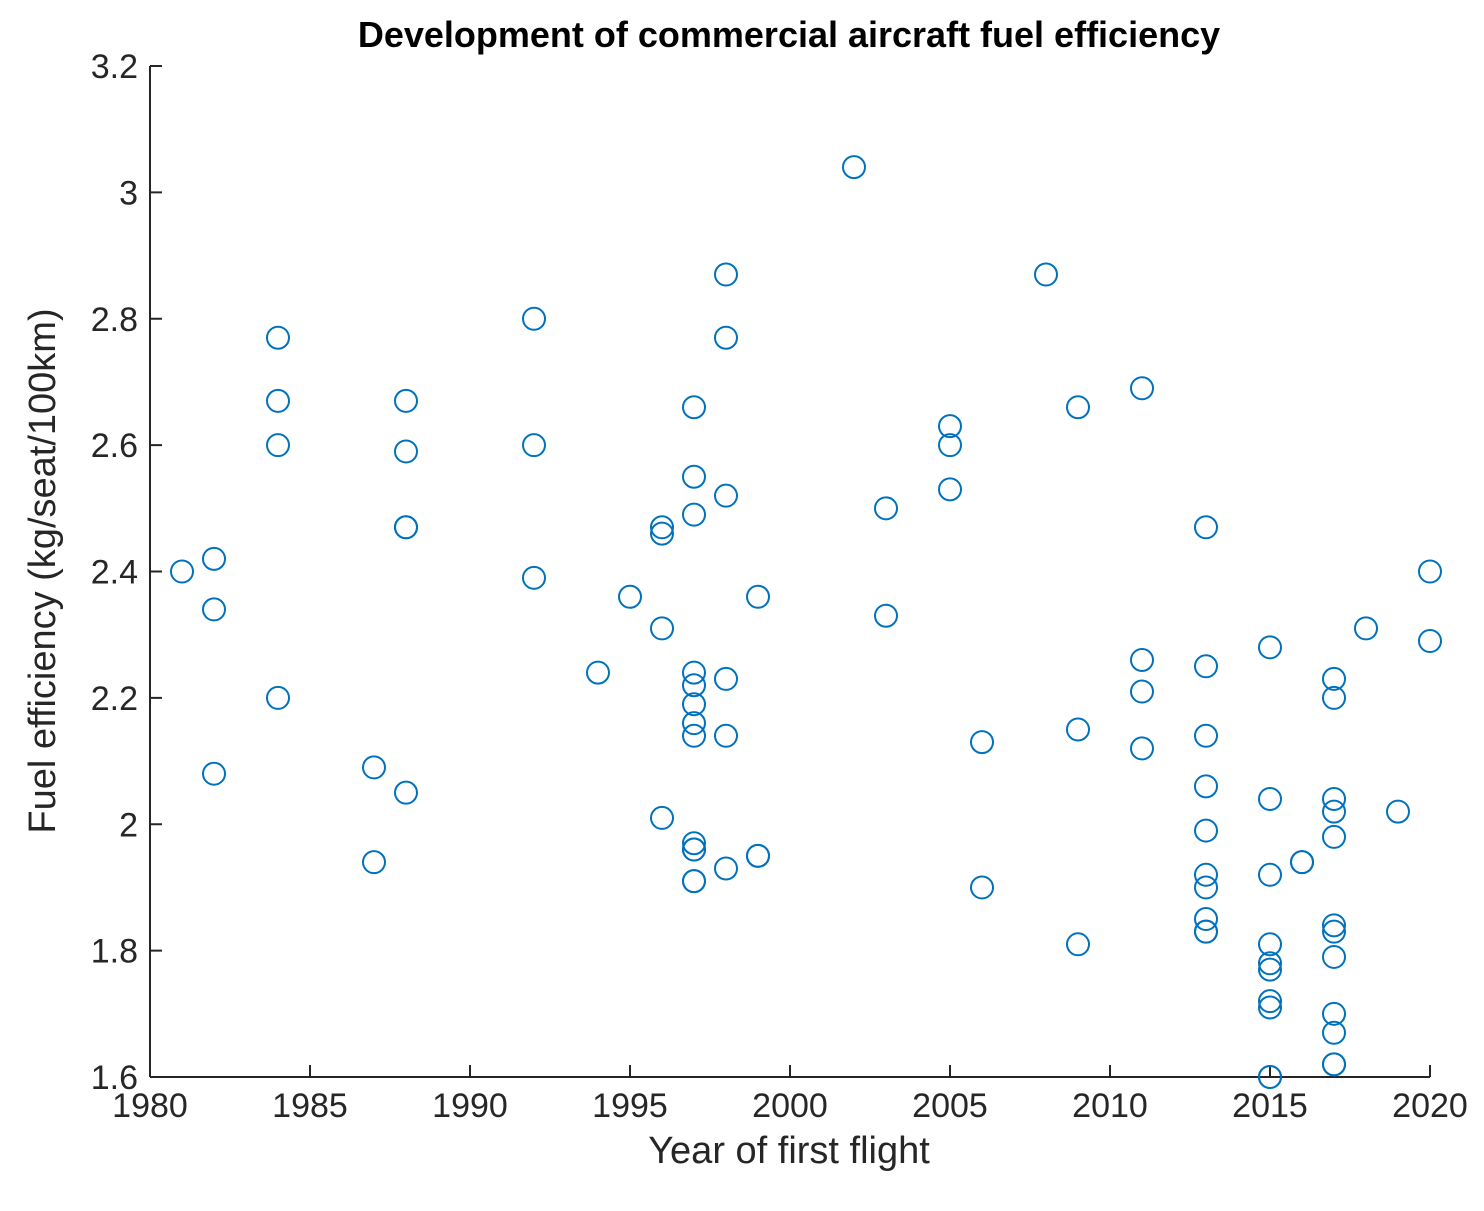  I want to click on x-tick-label: 2015, so click(1270, 1106).